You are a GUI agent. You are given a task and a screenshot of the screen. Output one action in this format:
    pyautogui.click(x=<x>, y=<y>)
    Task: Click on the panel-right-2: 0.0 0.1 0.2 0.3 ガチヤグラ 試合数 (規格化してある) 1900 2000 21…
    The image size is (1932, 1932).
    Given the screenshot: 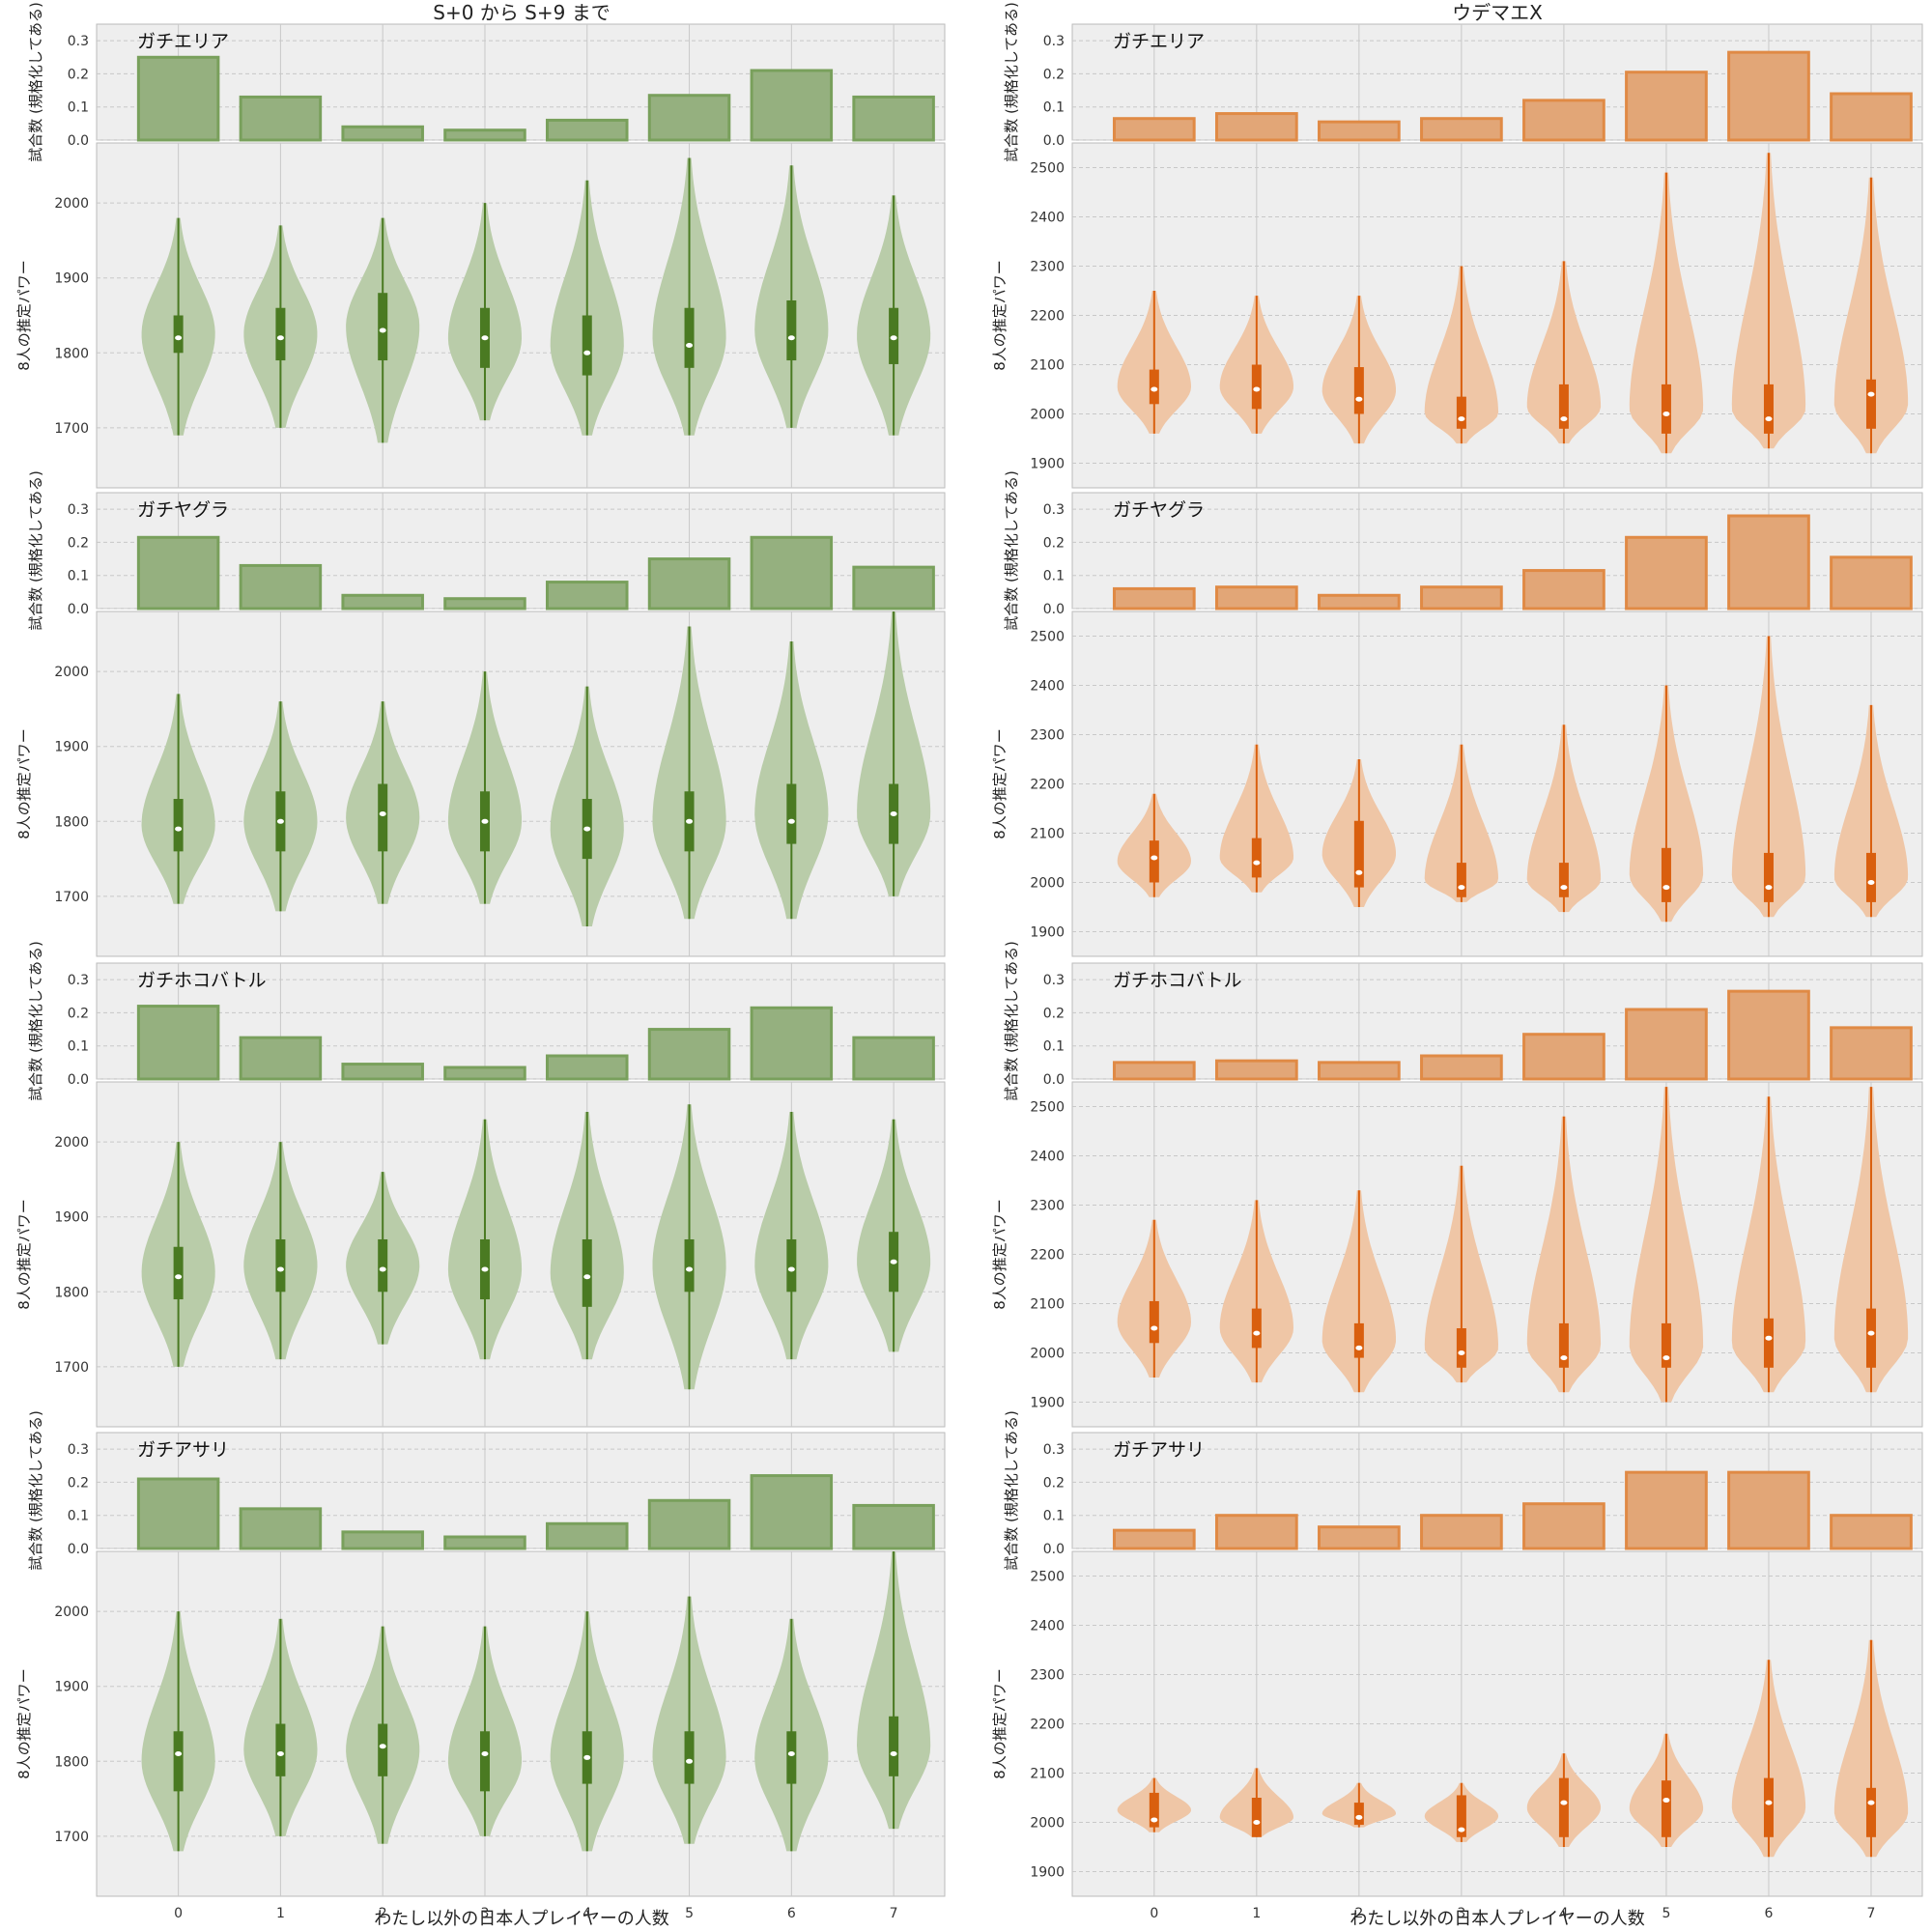 What is the action you would take?
    pyautogui.click(x=1457, y=713)
    